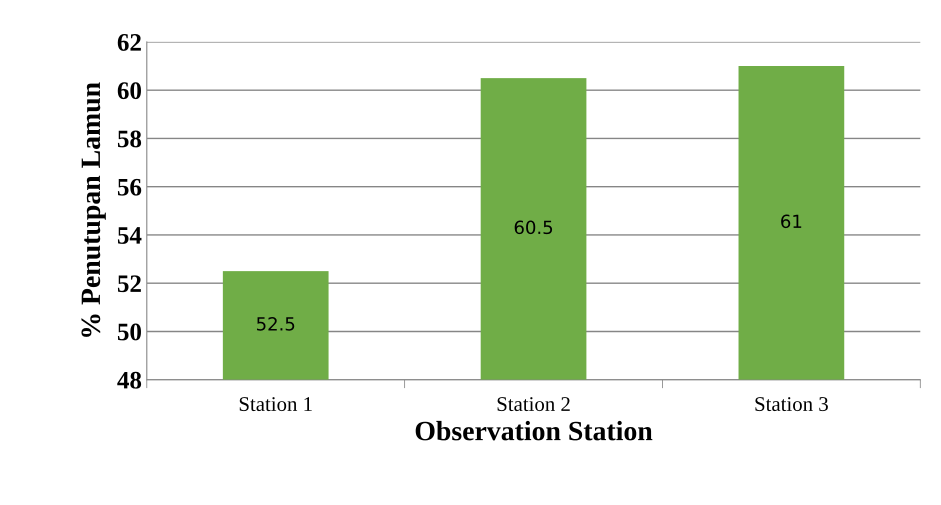 This screenshot has width=941, height=505. I want to click on x-tick-label: Station 2, so click(534, 404).